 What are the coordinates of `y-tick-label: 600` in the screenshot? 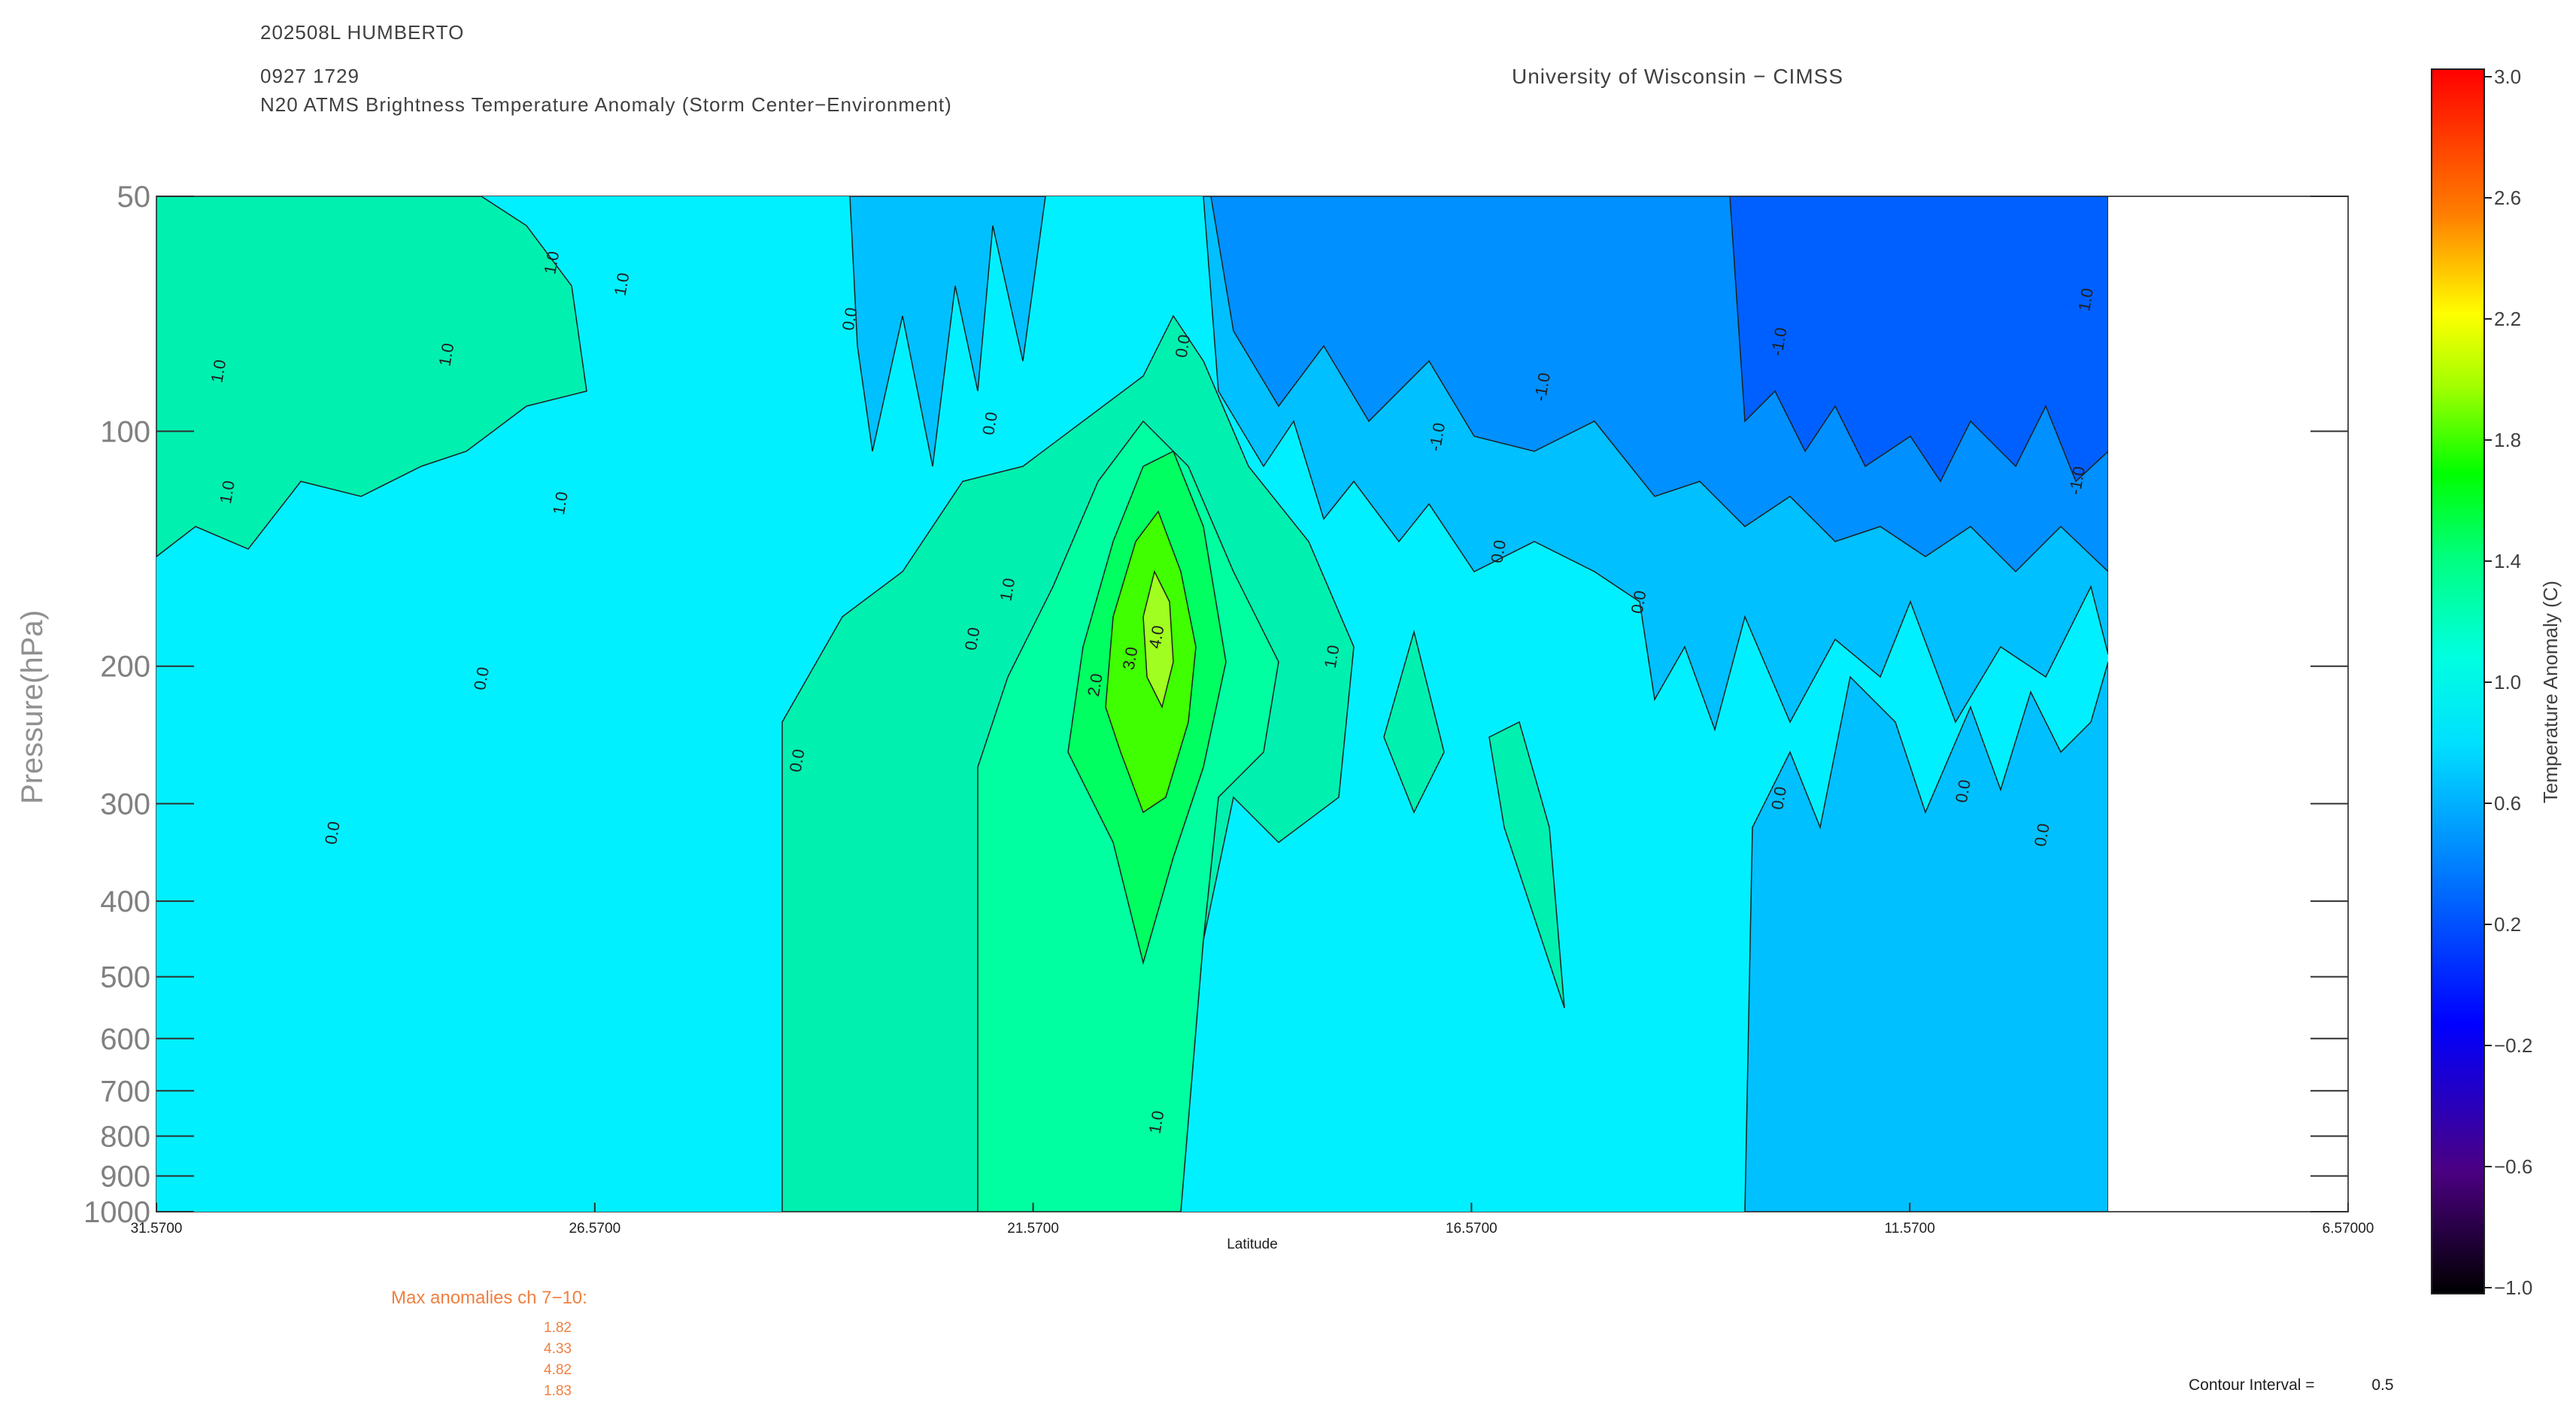 It's located at (125, 1040).